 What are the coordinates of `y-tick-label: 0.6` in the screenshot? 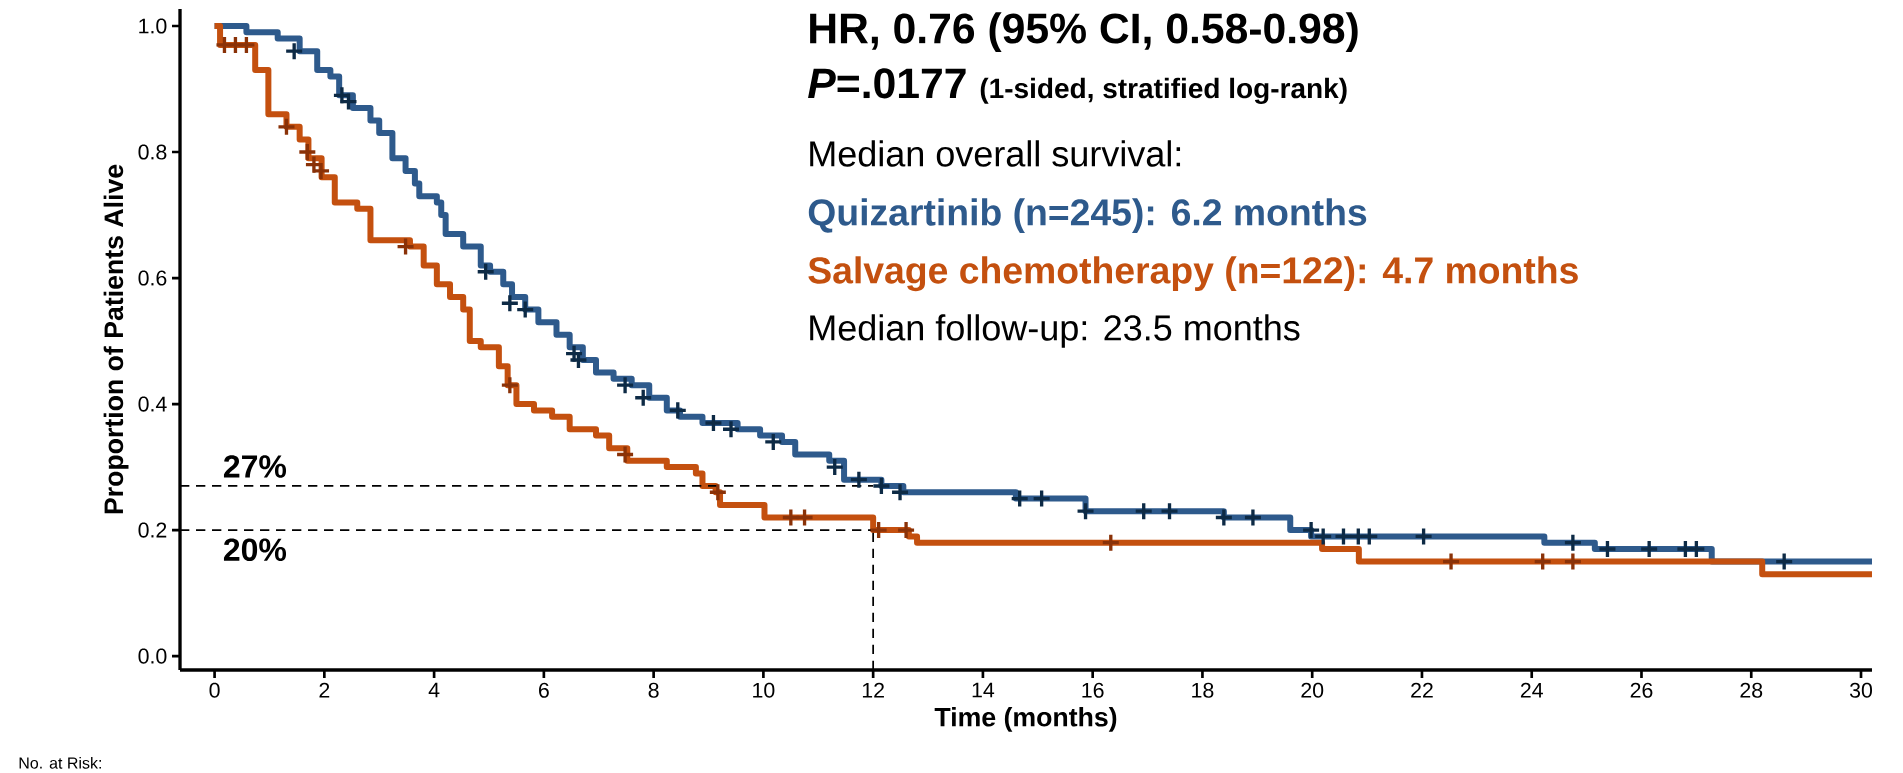 It's located at (152, 278).